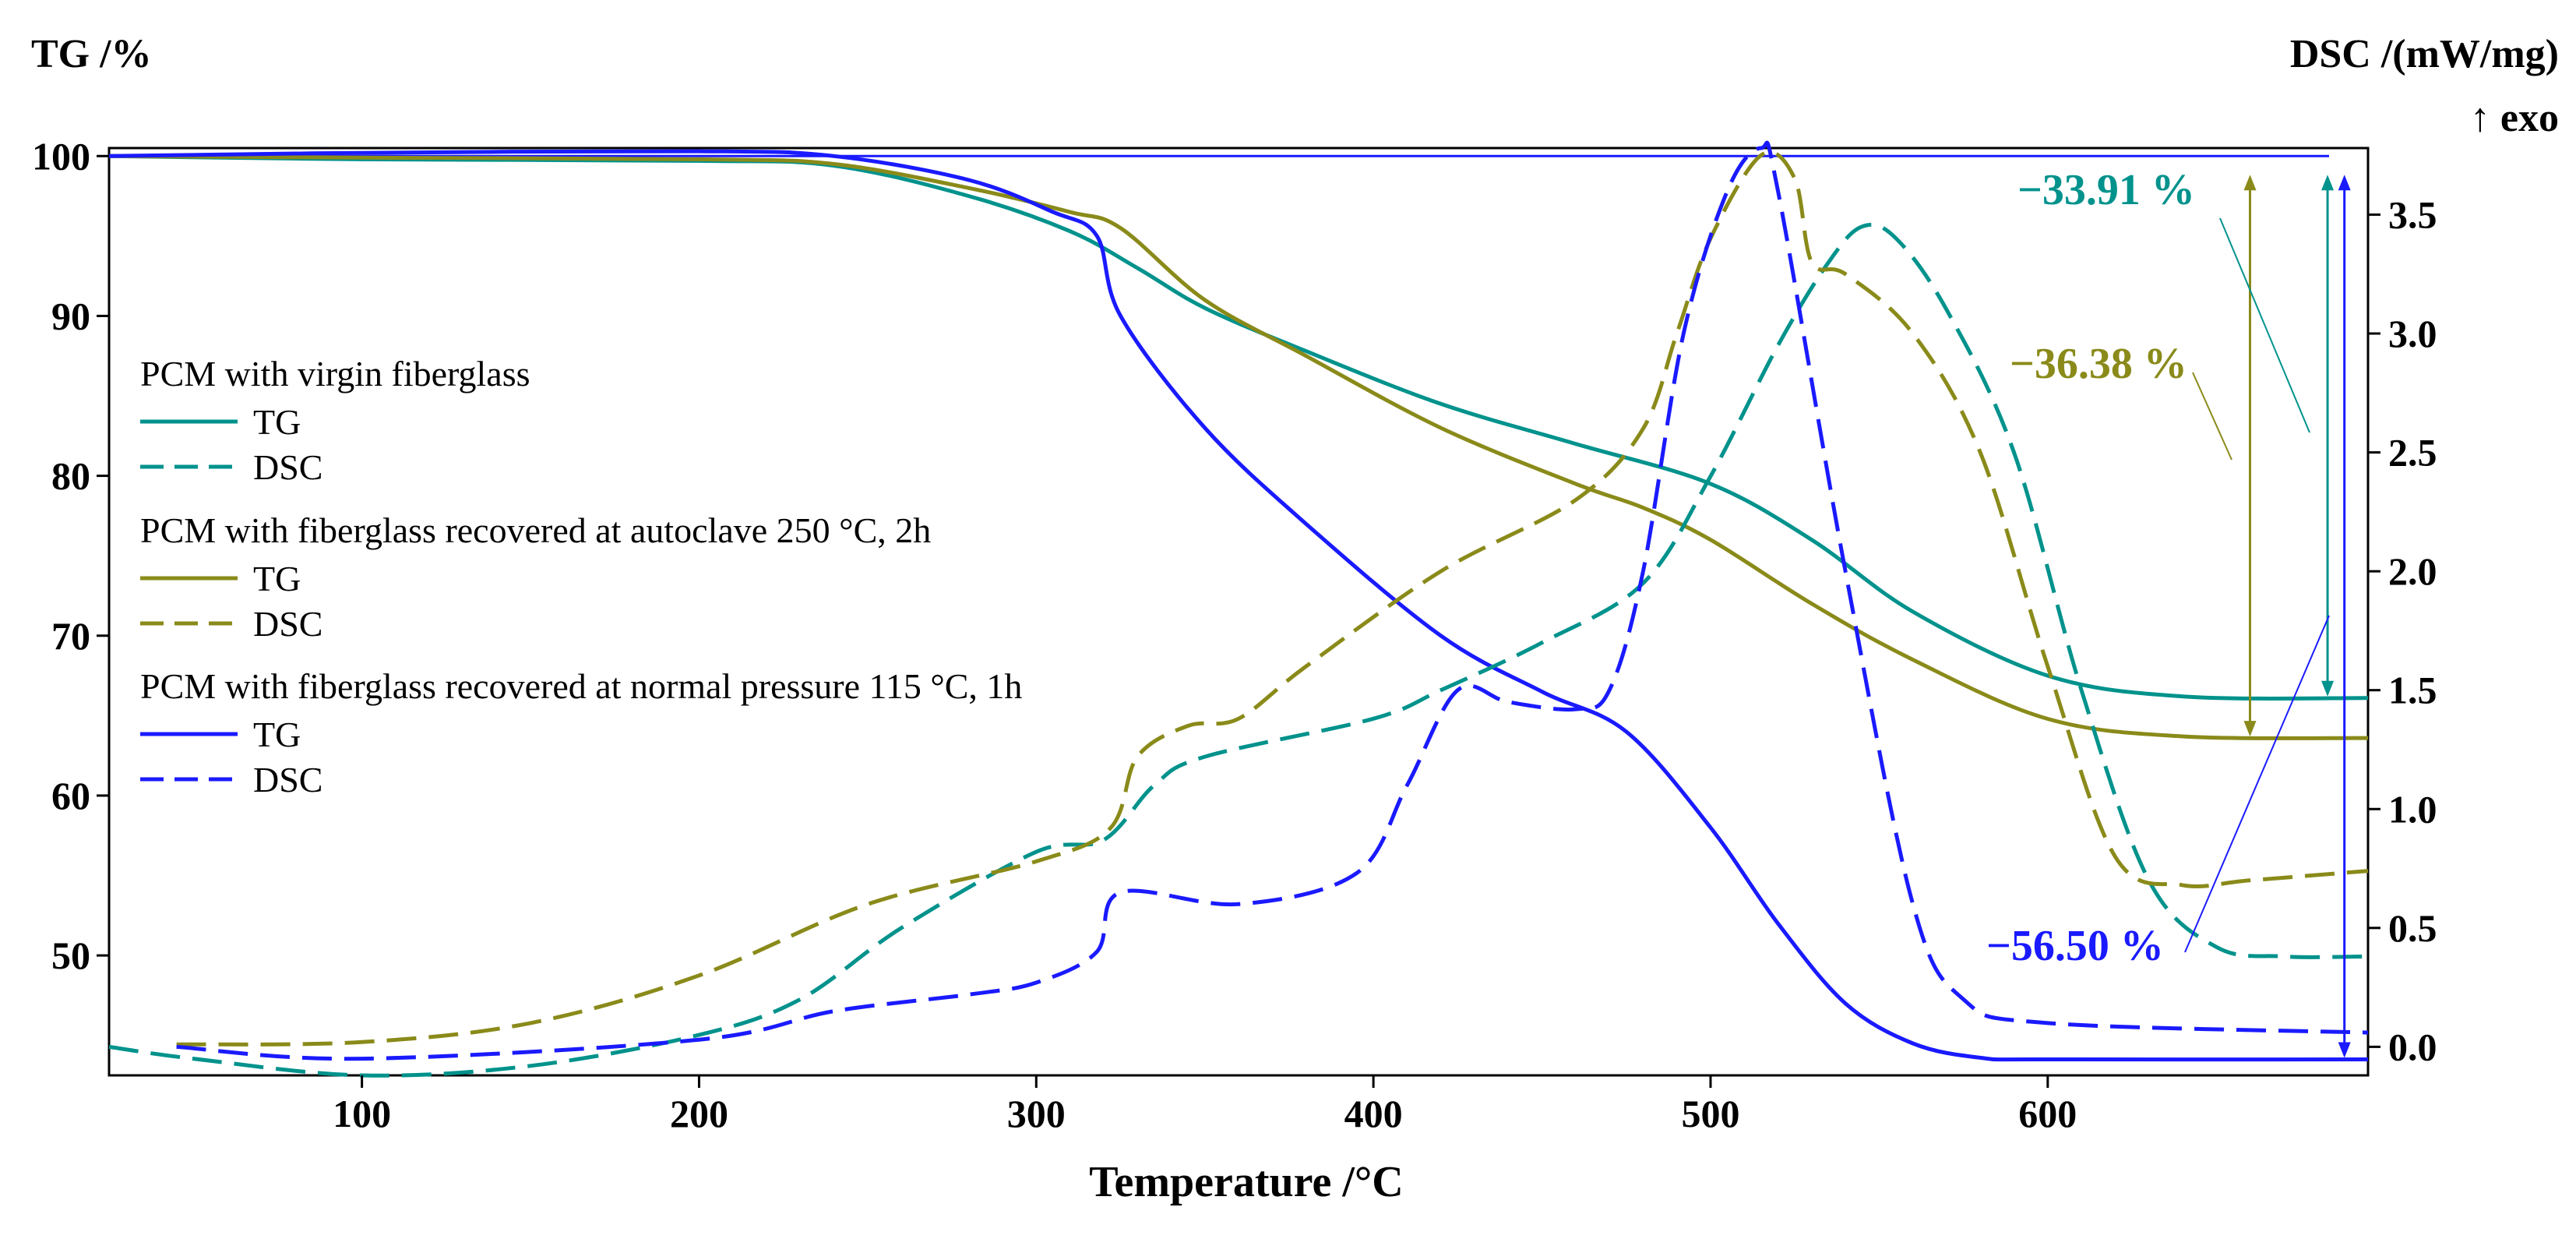 Image resolution: width=2576 pixels, height=1239 pixels. Describe the element at coordinates (2048, 1114) in the screenshot. I see `x-tick-label: 600` at that location.